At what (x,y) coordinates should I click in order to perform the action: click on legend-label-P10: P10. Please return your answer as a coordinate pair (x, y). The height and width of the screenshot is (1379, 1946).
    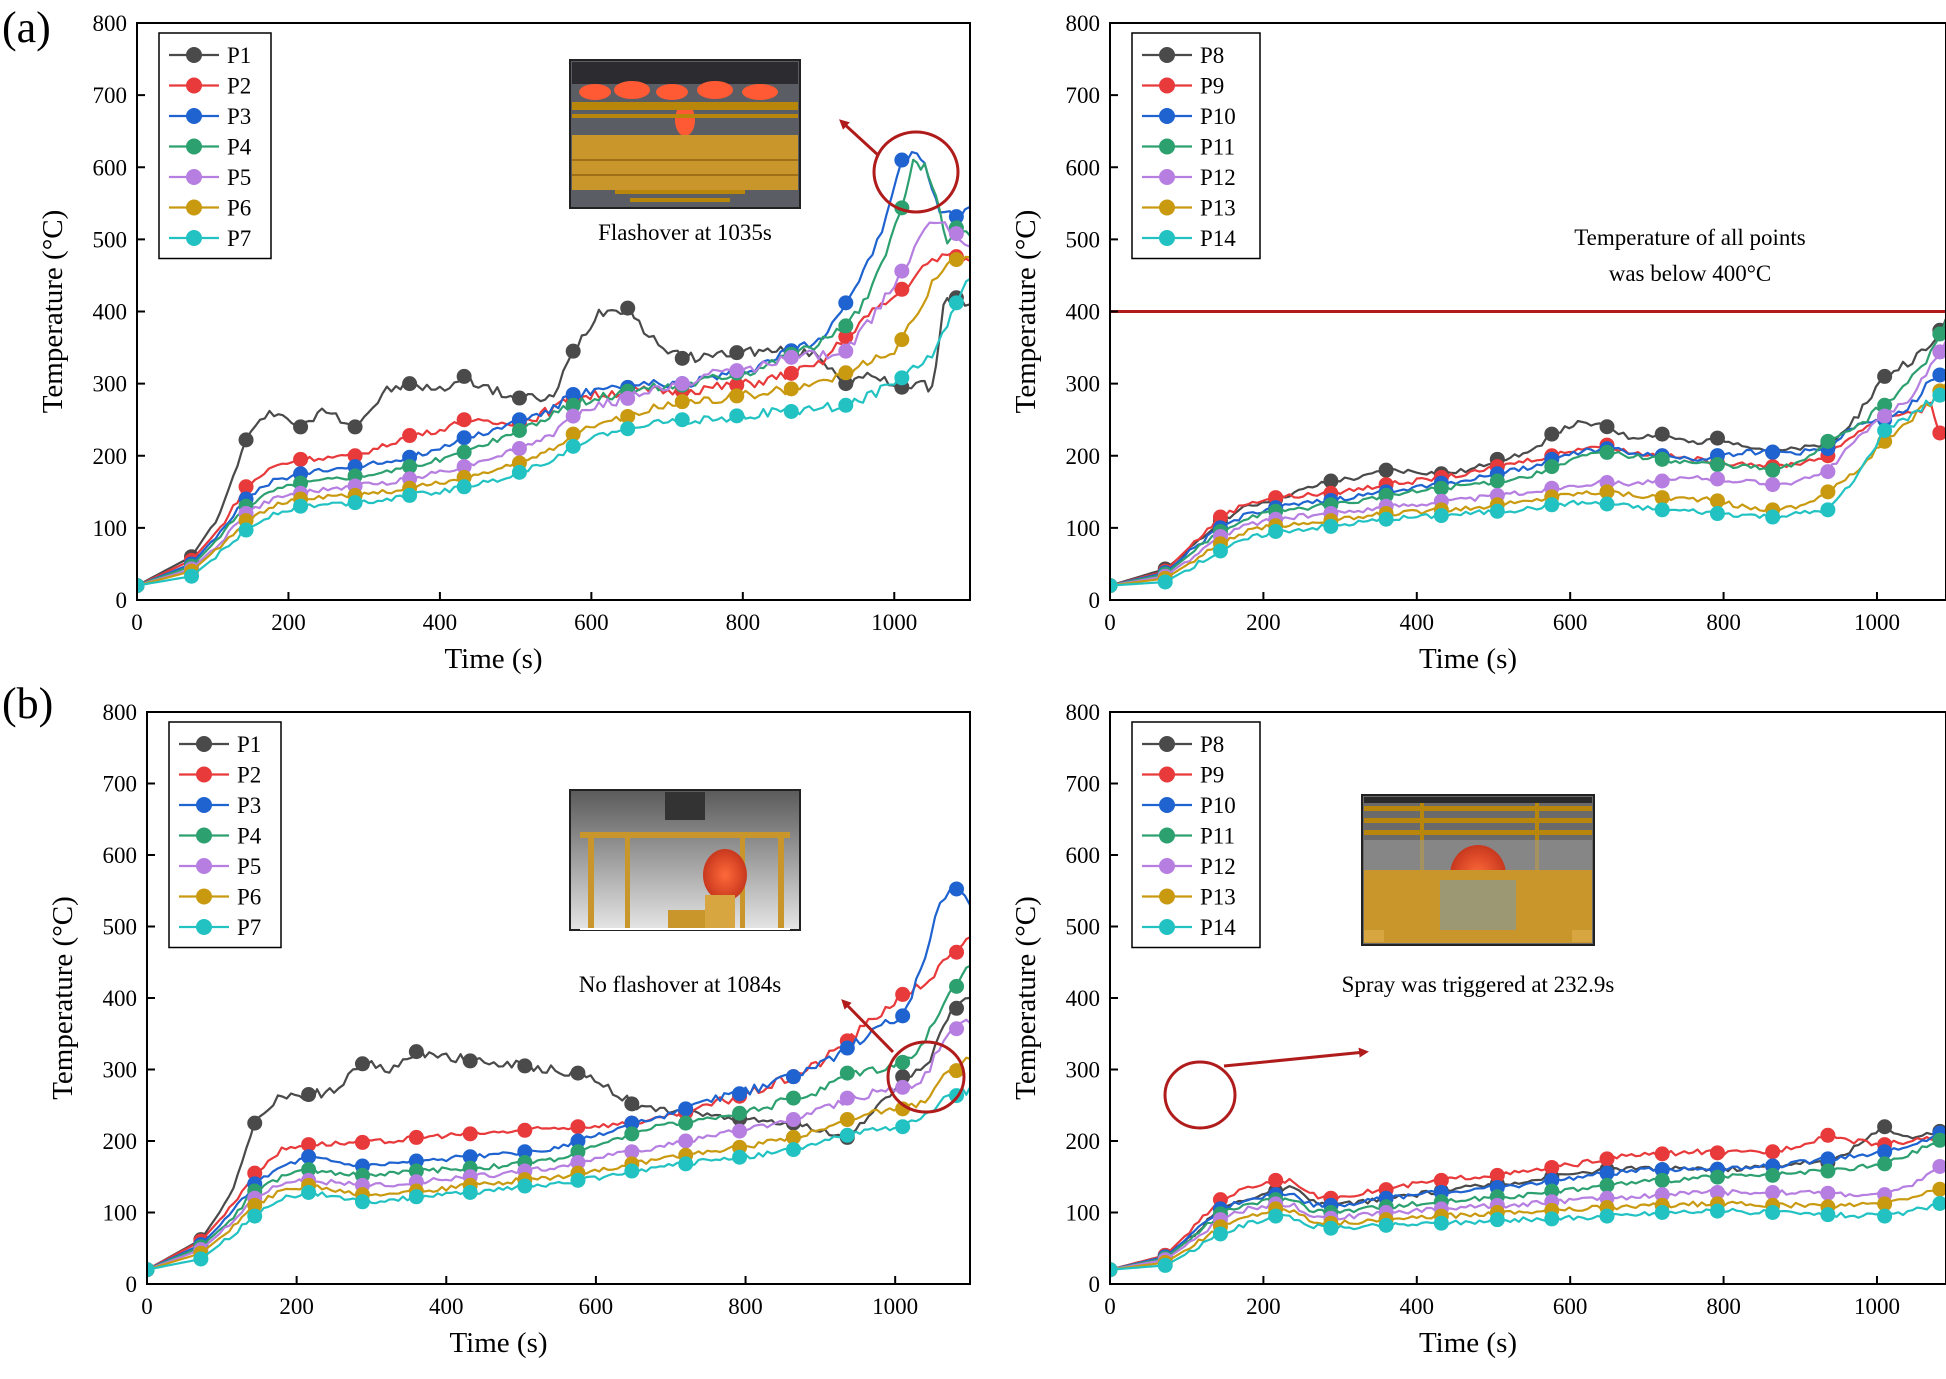
    Looking at the image, I should click on (1218, 116).